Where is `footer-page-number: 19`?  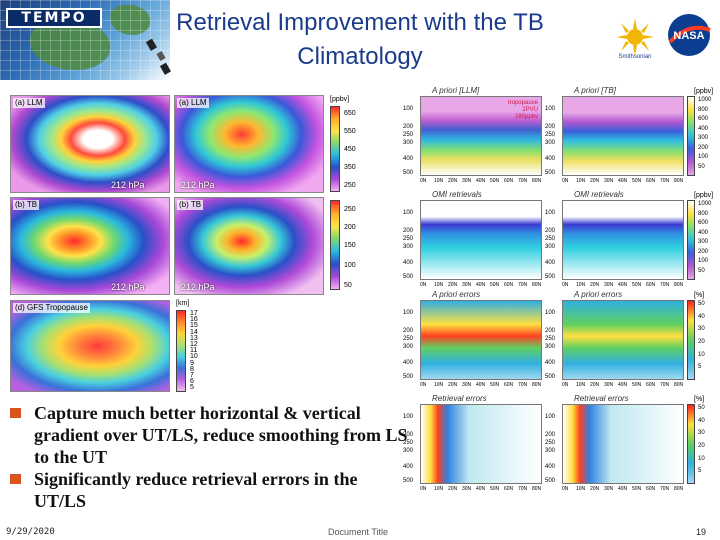
footer-page-number: 19 is located at coordinates (701, 532).